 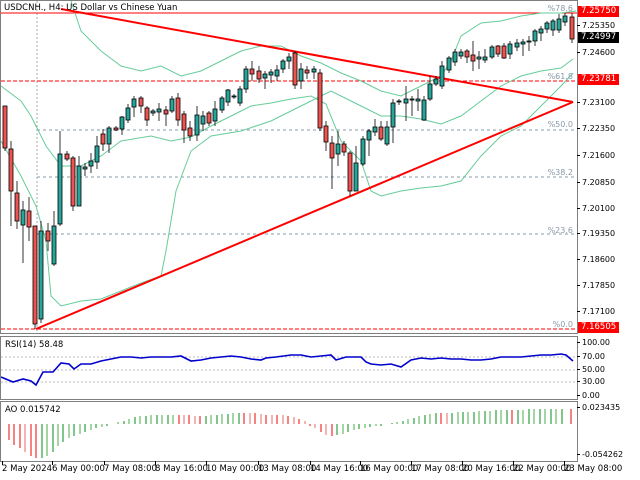 What do you see at coordinates (595, 182) in the screenshot?
I see `price-tick: 7.20850` at bounding box center [595, 182].